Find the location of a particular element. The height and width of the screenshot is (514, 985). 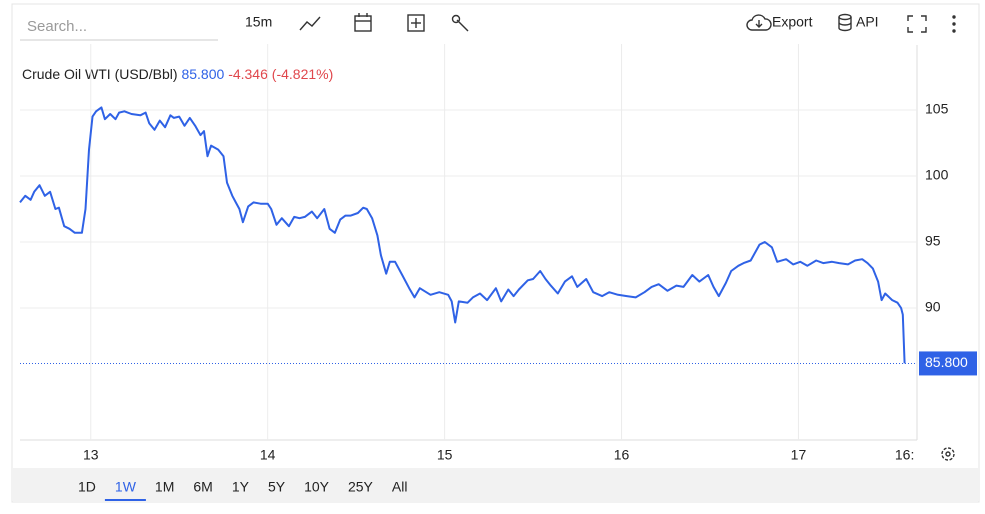

export-button: Export is located at coordinates (779, 22).